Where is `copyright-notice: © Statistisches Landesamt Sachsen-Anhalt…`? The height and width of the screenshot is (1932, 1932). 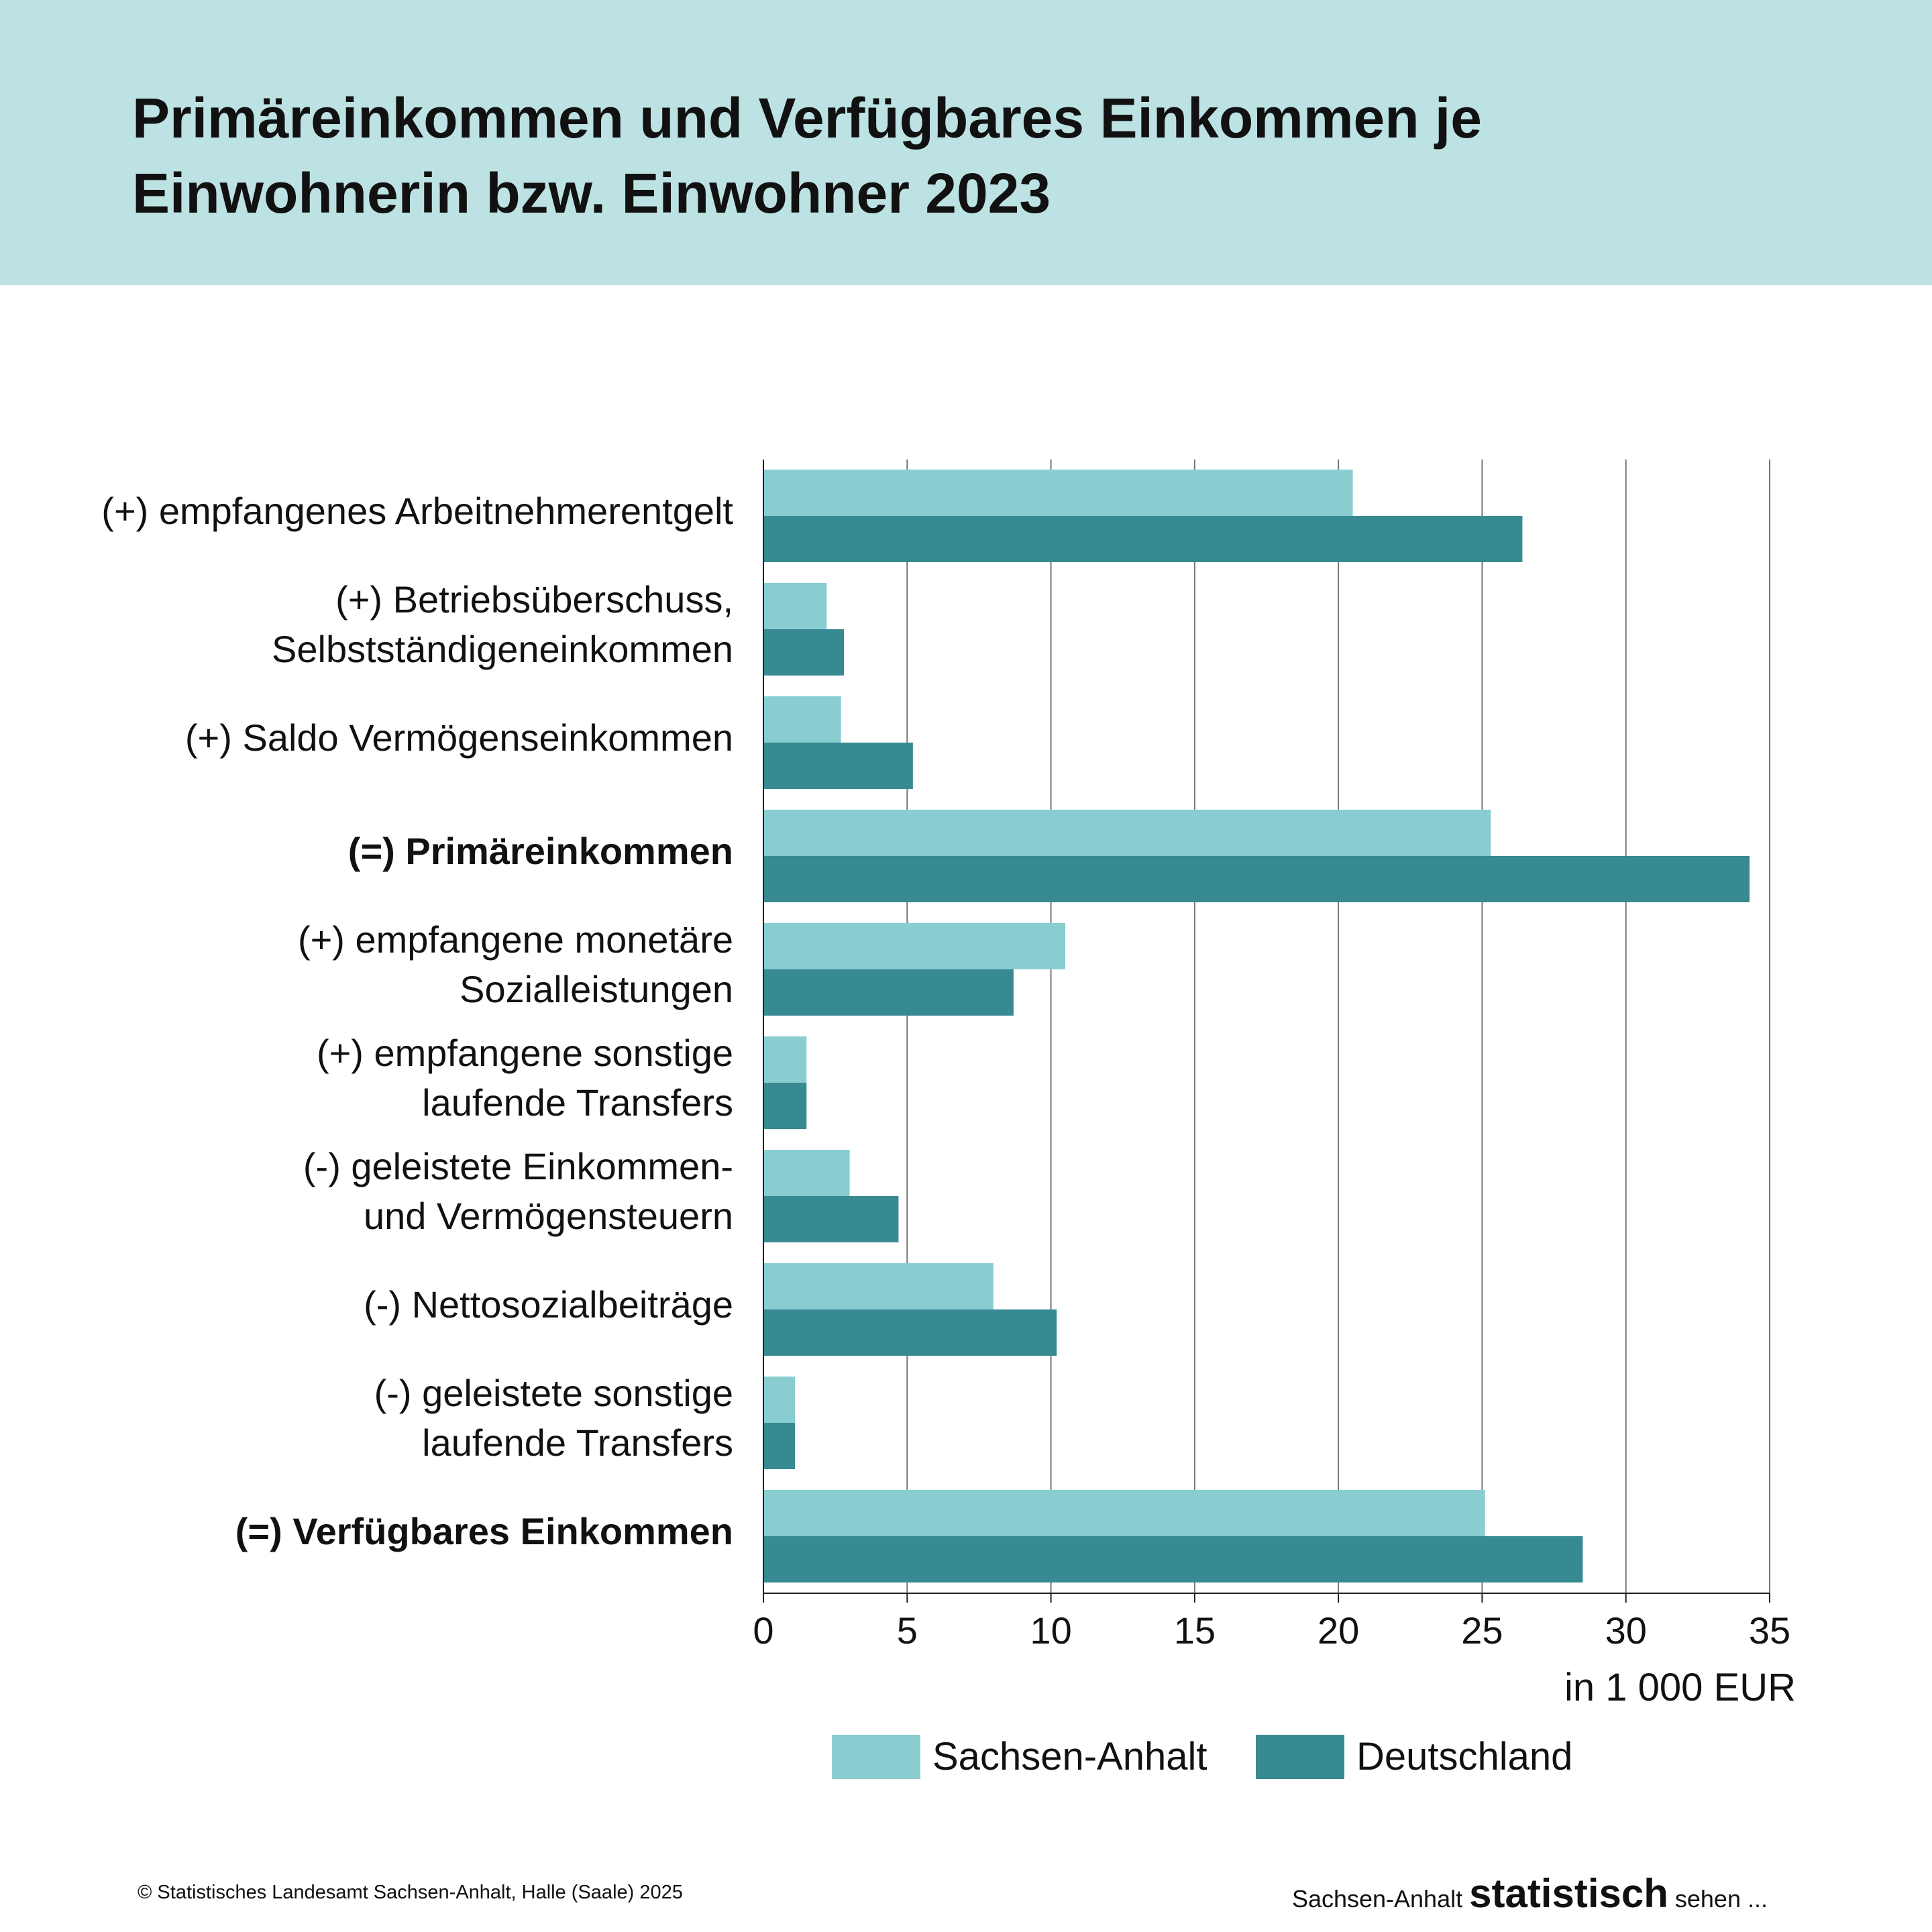
copyright-notice: © Statistisches Landesamt Sachsen-Anhalt… is located at coordinates (410, 1892).